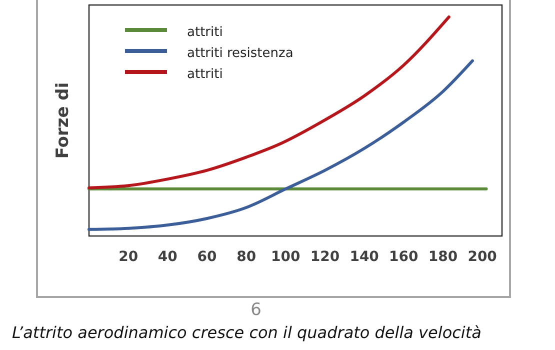  Describe the element at coordinates (246, 257) in the screenshot. I see `x-tick-label: 80` at that location.